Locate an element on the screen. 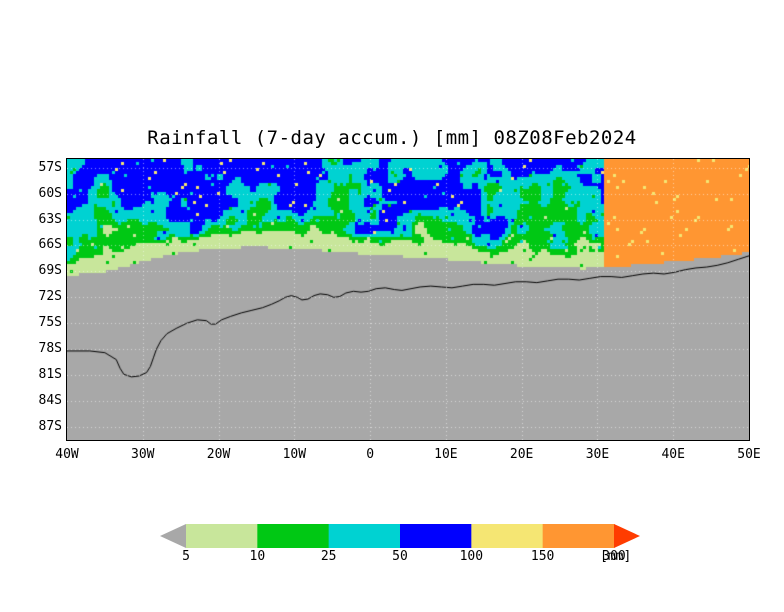 Image resolution: width=784 pixels, height=612 pixels. x-tick-label: 0 is located at coordinates (370, 454).